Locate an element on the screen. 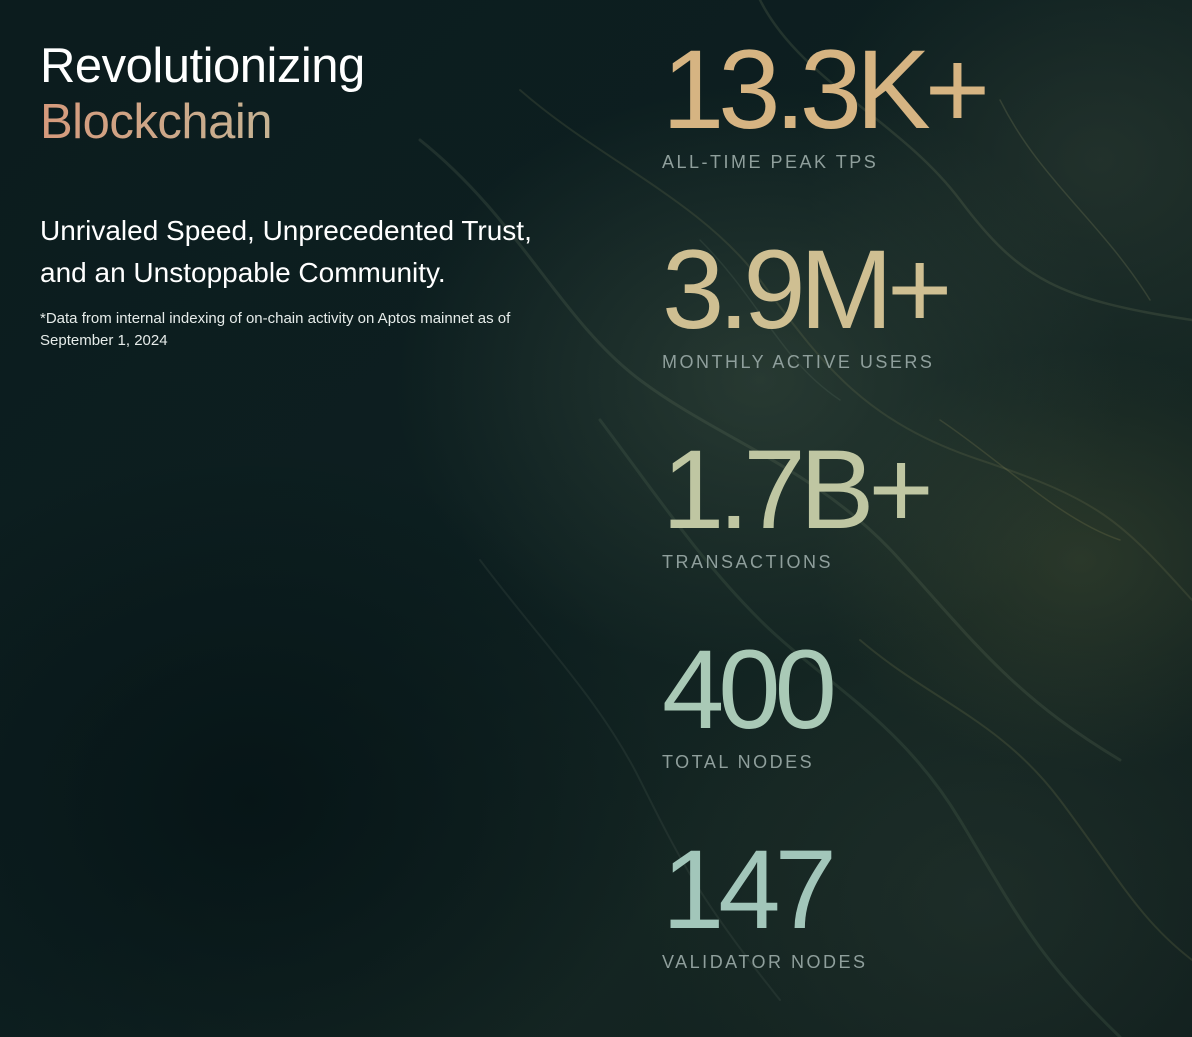 Image resolution: width=1192 pixels, height=1037 pixels. stat-value: 3.9M+ is located at coordinates (807, 289).